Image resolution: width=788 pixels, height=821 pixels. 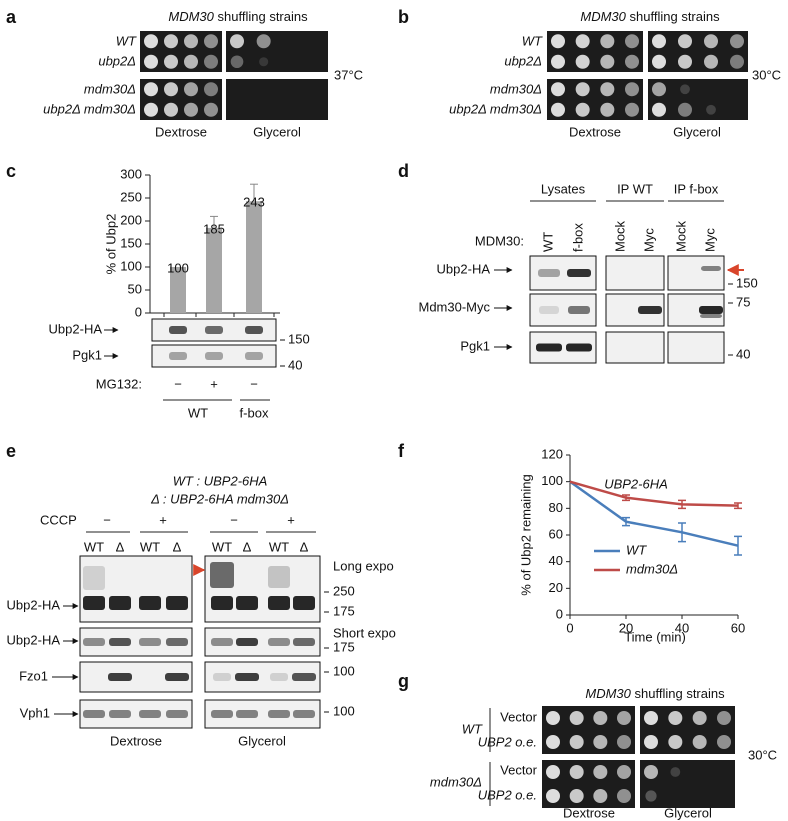 What do you see at coordinates (131, 219) in the screenshot?
I see `y-tick-label: 200` at bounding box center [131, 219].